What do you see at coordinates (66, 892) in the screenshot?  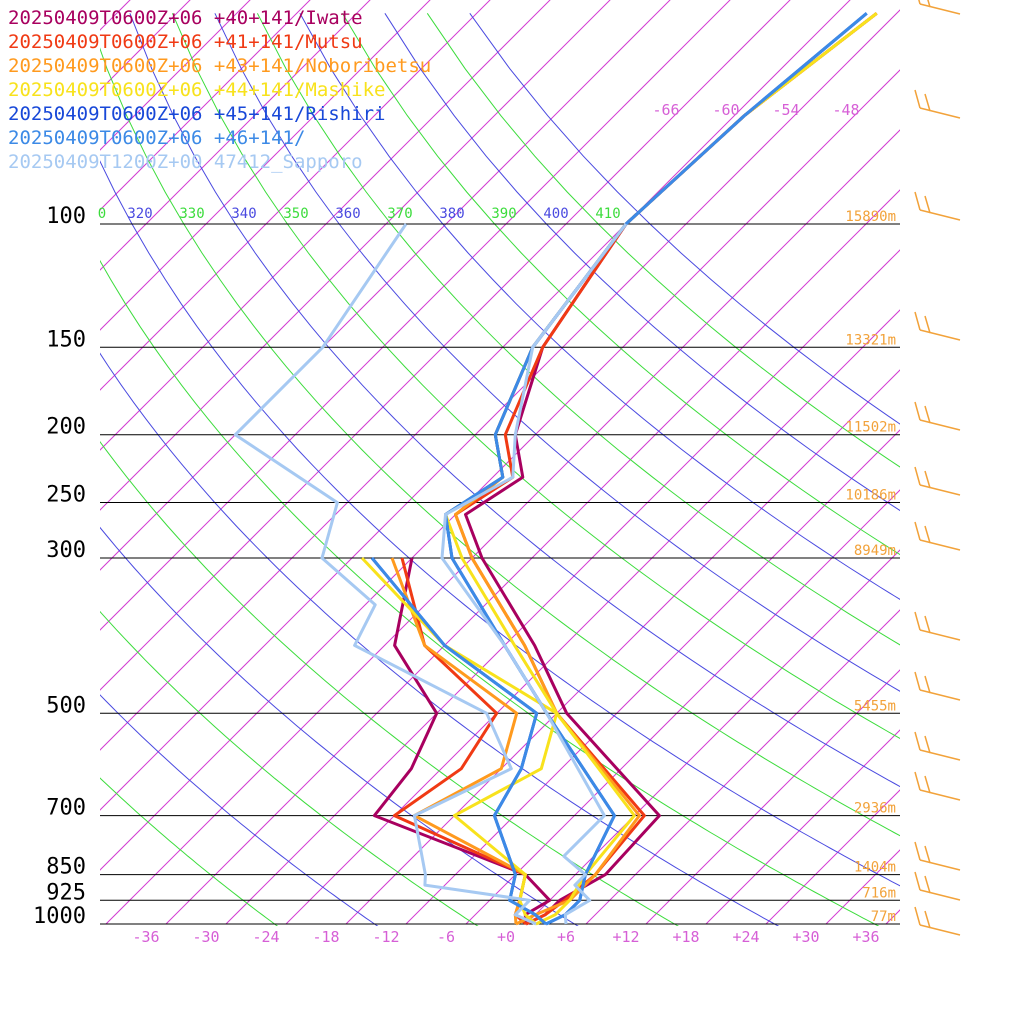 I see `pressure-label: 925` at bounding box center [66, 892].